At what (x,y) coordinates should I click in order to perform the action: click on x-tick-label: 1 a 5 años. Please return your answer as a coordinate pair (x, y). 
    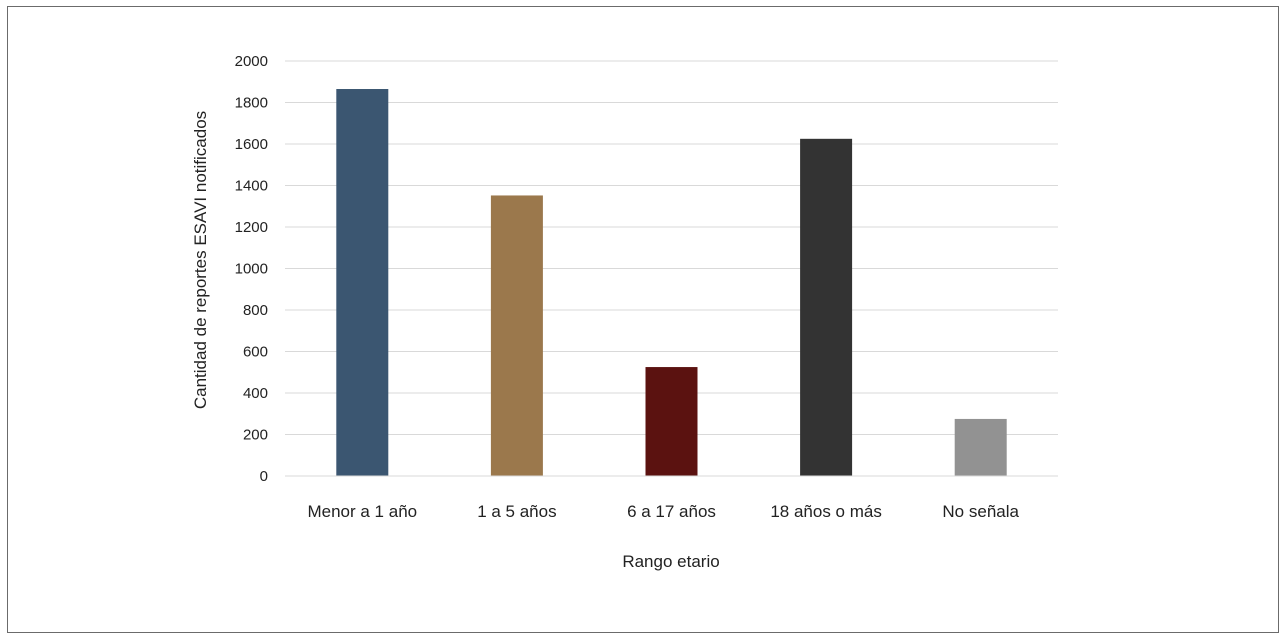
    Looking at the image, I should click on (516, 511).